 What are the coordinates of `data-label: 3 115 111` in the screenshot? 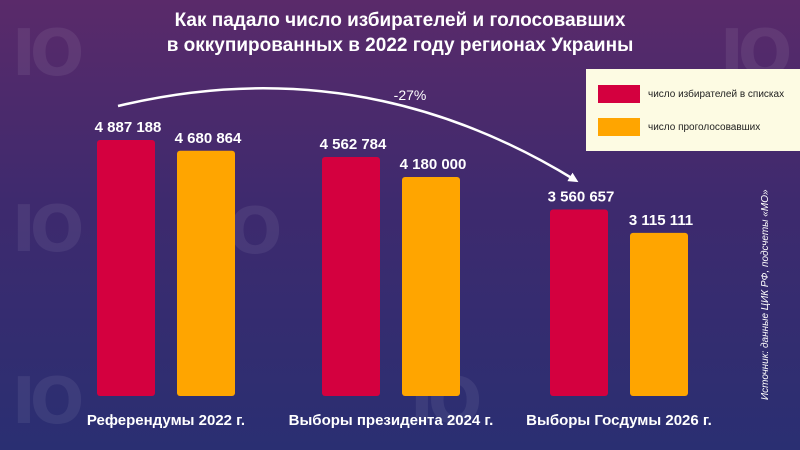 It's located at (661, 220).